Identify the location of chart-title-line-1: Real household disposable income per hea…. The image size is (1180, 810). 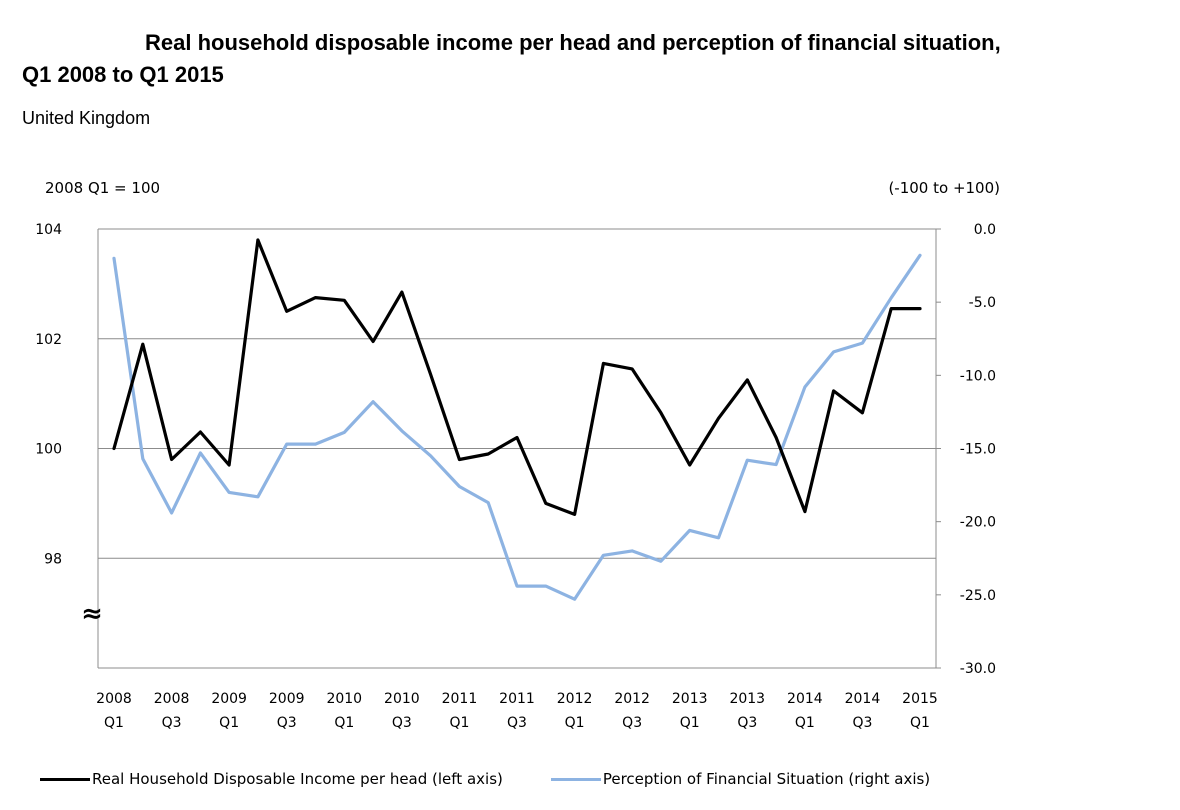
(573, 42).